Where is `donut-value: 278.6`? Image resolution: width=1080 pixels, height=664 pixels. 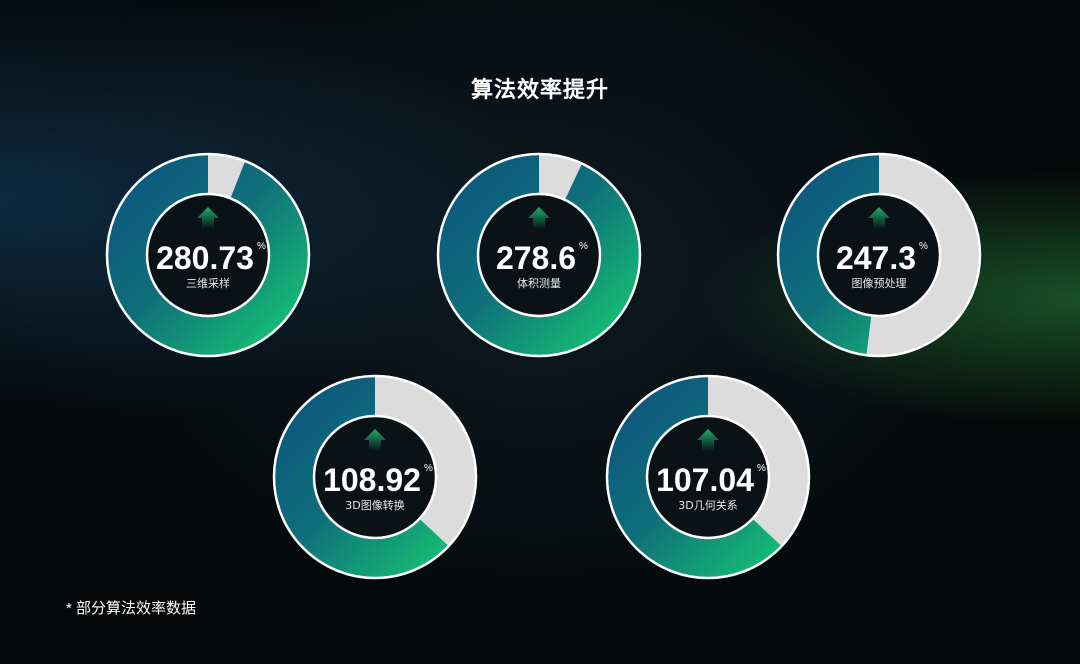 donut-value: 278.6 is located at coordinates (536, 258).